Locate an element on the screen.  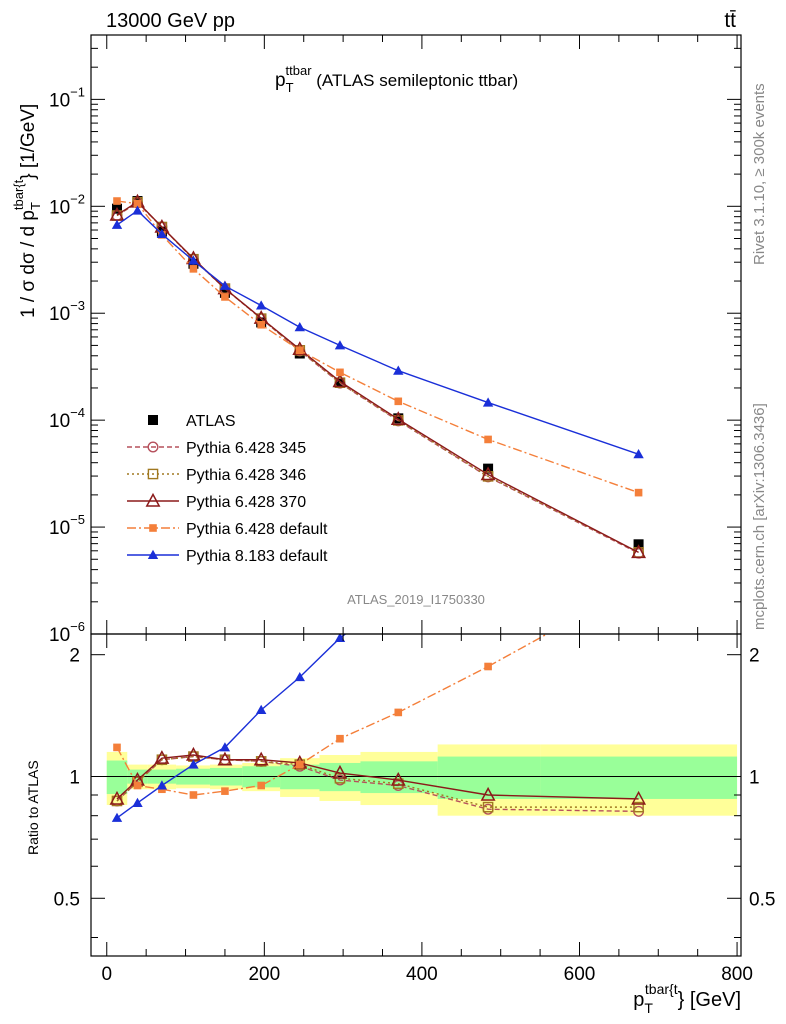
legend-label-3: Pythia 6.428 default is located at coordinates (257, 529).